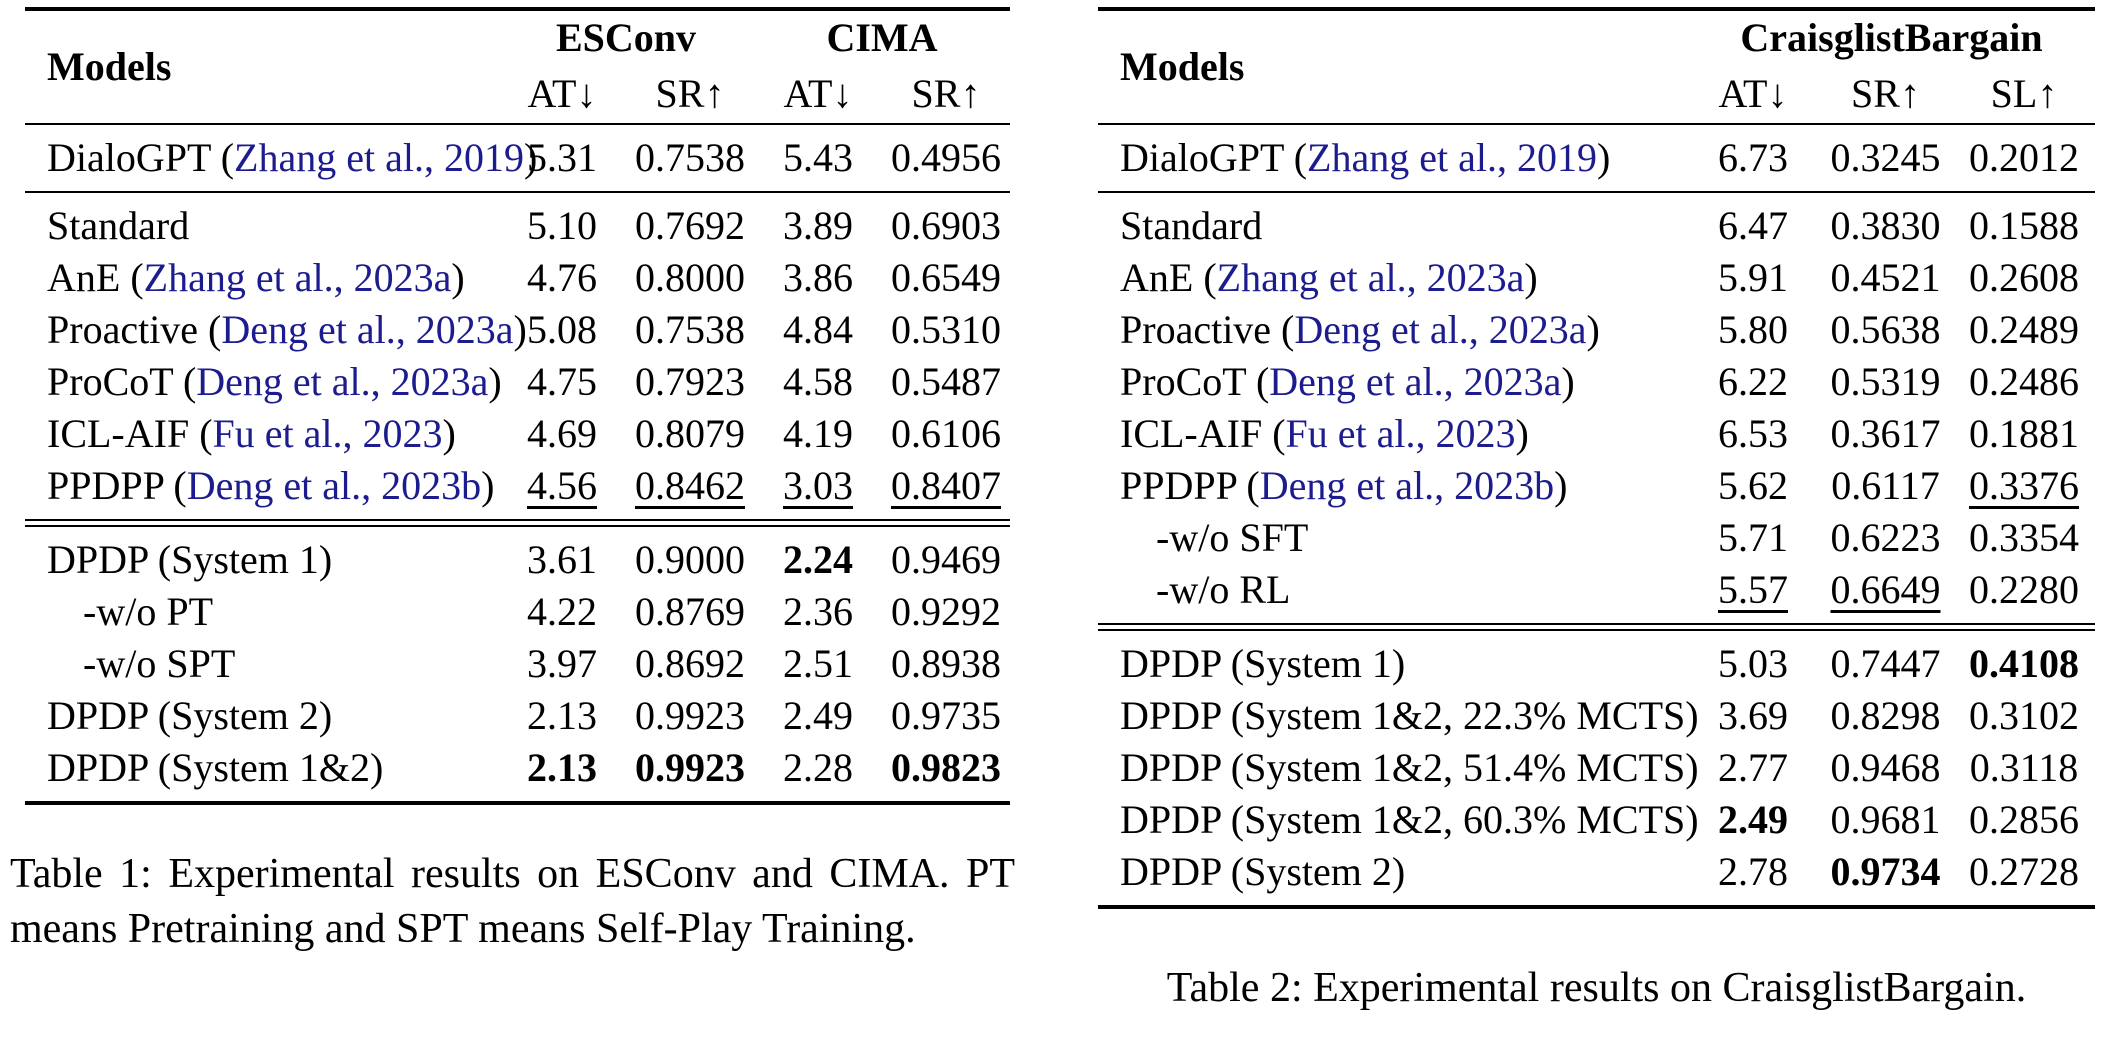  Describe the element at coordinates (1885, 589) in the screenshot. I see `metric-value-text: 0.6649` at that location.